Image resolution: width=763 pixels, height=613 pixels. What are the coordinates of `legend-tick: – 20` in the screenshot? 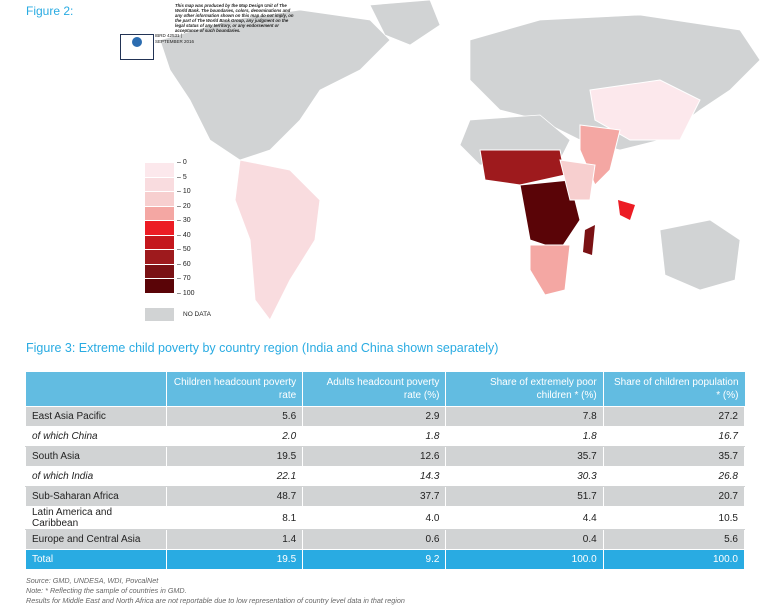 It's located at (184, 206).